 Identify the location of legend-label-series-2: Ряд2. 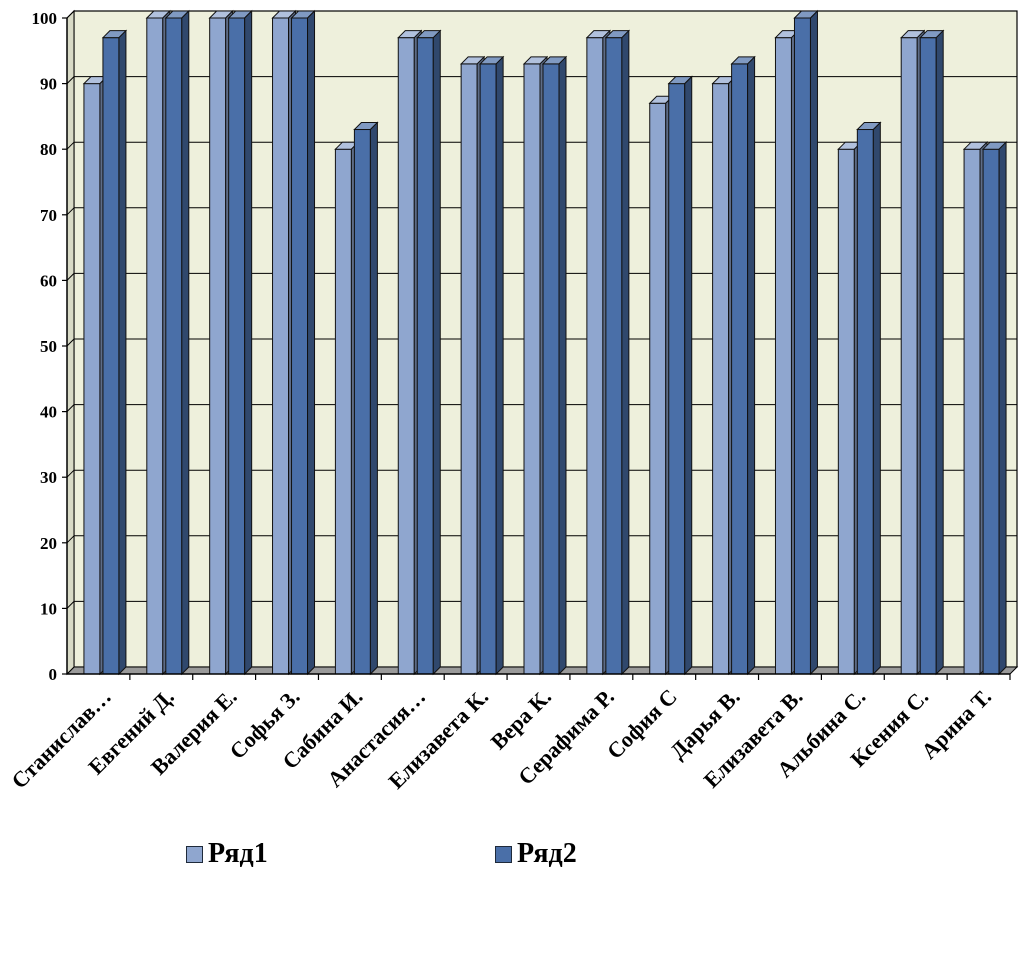
(547, 853).